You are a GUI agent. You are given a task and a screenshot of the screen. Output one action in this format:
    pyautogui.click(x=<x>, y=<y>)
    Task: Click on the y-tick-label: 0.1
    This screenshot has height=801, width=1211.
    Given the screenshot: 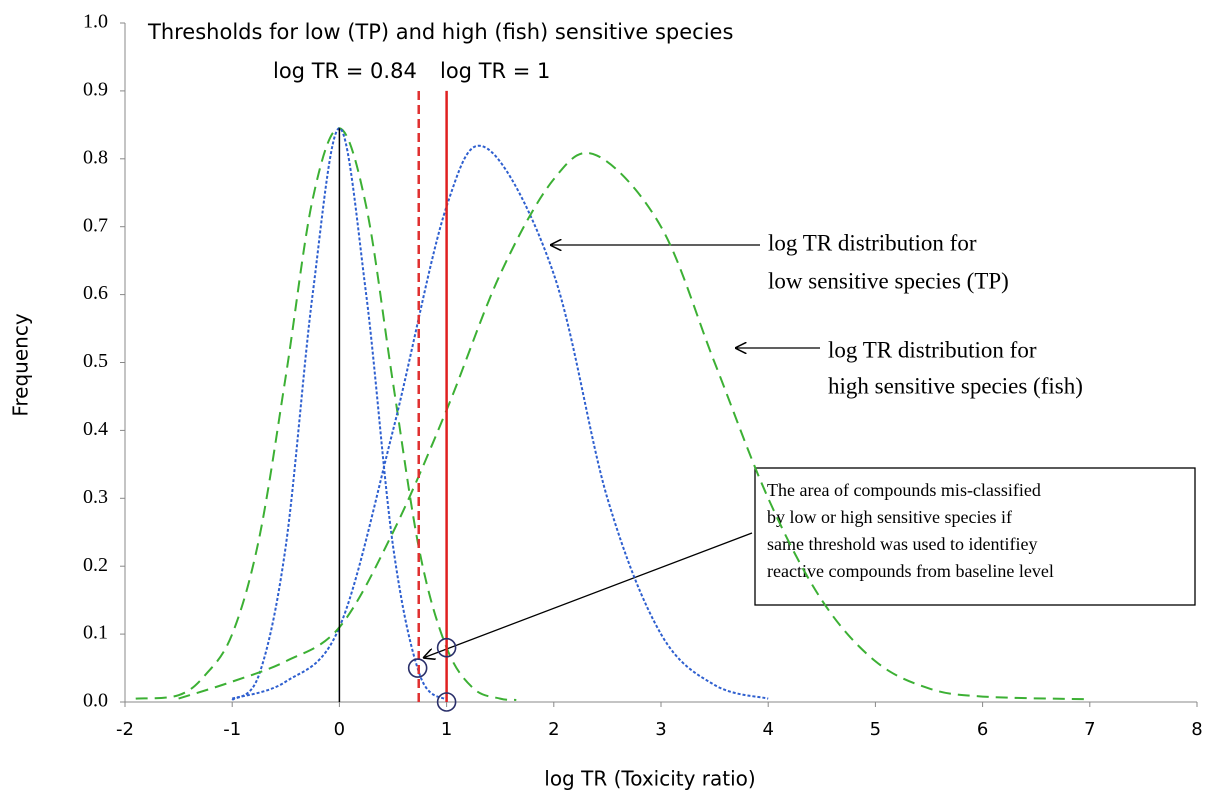 What is the action you would take?
    pyautogui.click(x=95, y=633)
    